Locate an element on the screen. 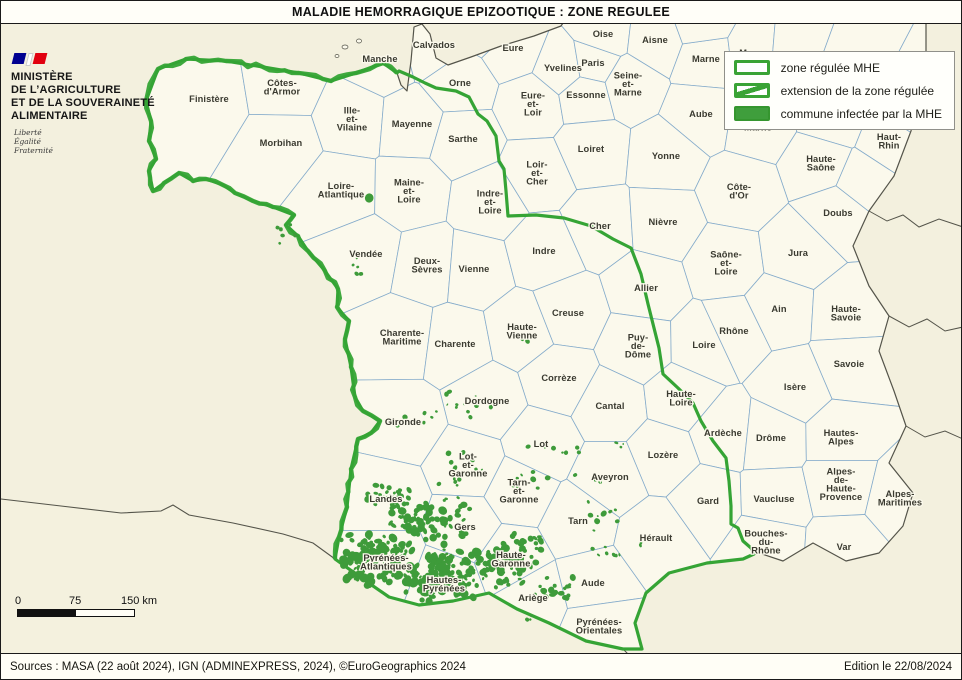 The height and width of the screenshot is (680, 962). legend-label: commune infectée par la MHE is located at coordinates (861, 113).